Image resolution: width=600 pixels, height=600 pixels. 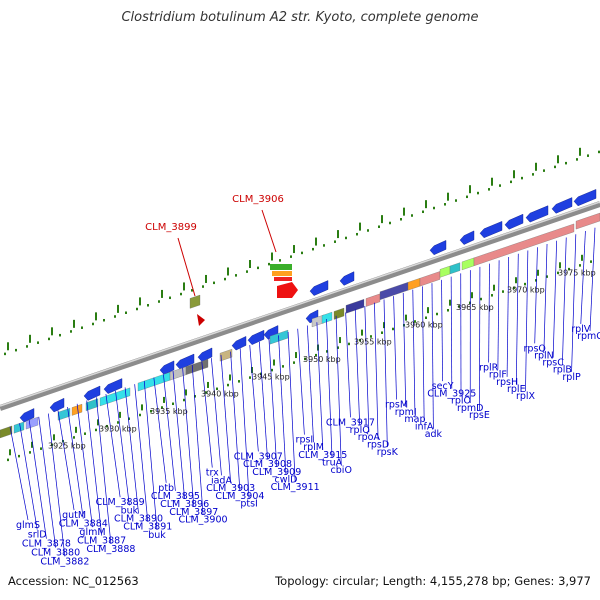 What do you see at coordinates (313, 447) in the screenshot?
I see `gene-label: rplM` at bounding box center [313, 447].